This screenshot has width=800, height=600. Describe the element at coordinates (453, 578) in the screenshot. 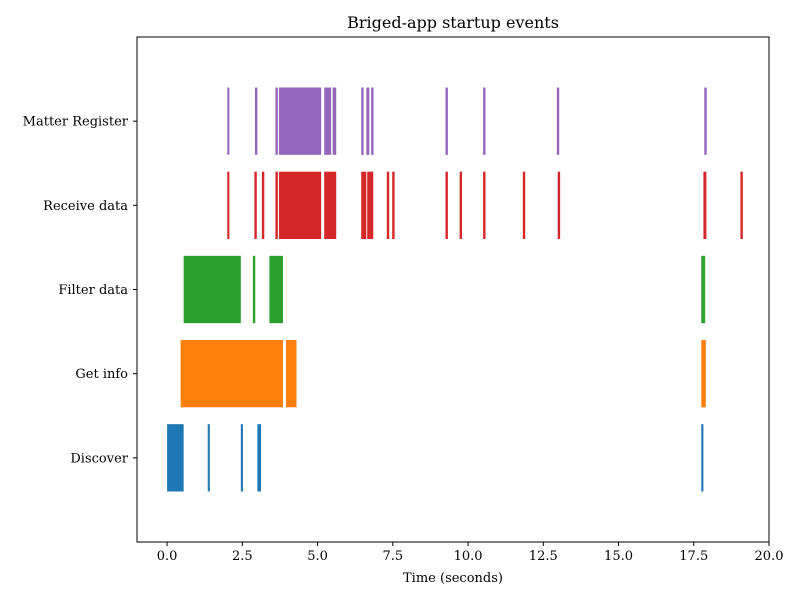

I see `x-axis-label: Time (seconds)` at that location.